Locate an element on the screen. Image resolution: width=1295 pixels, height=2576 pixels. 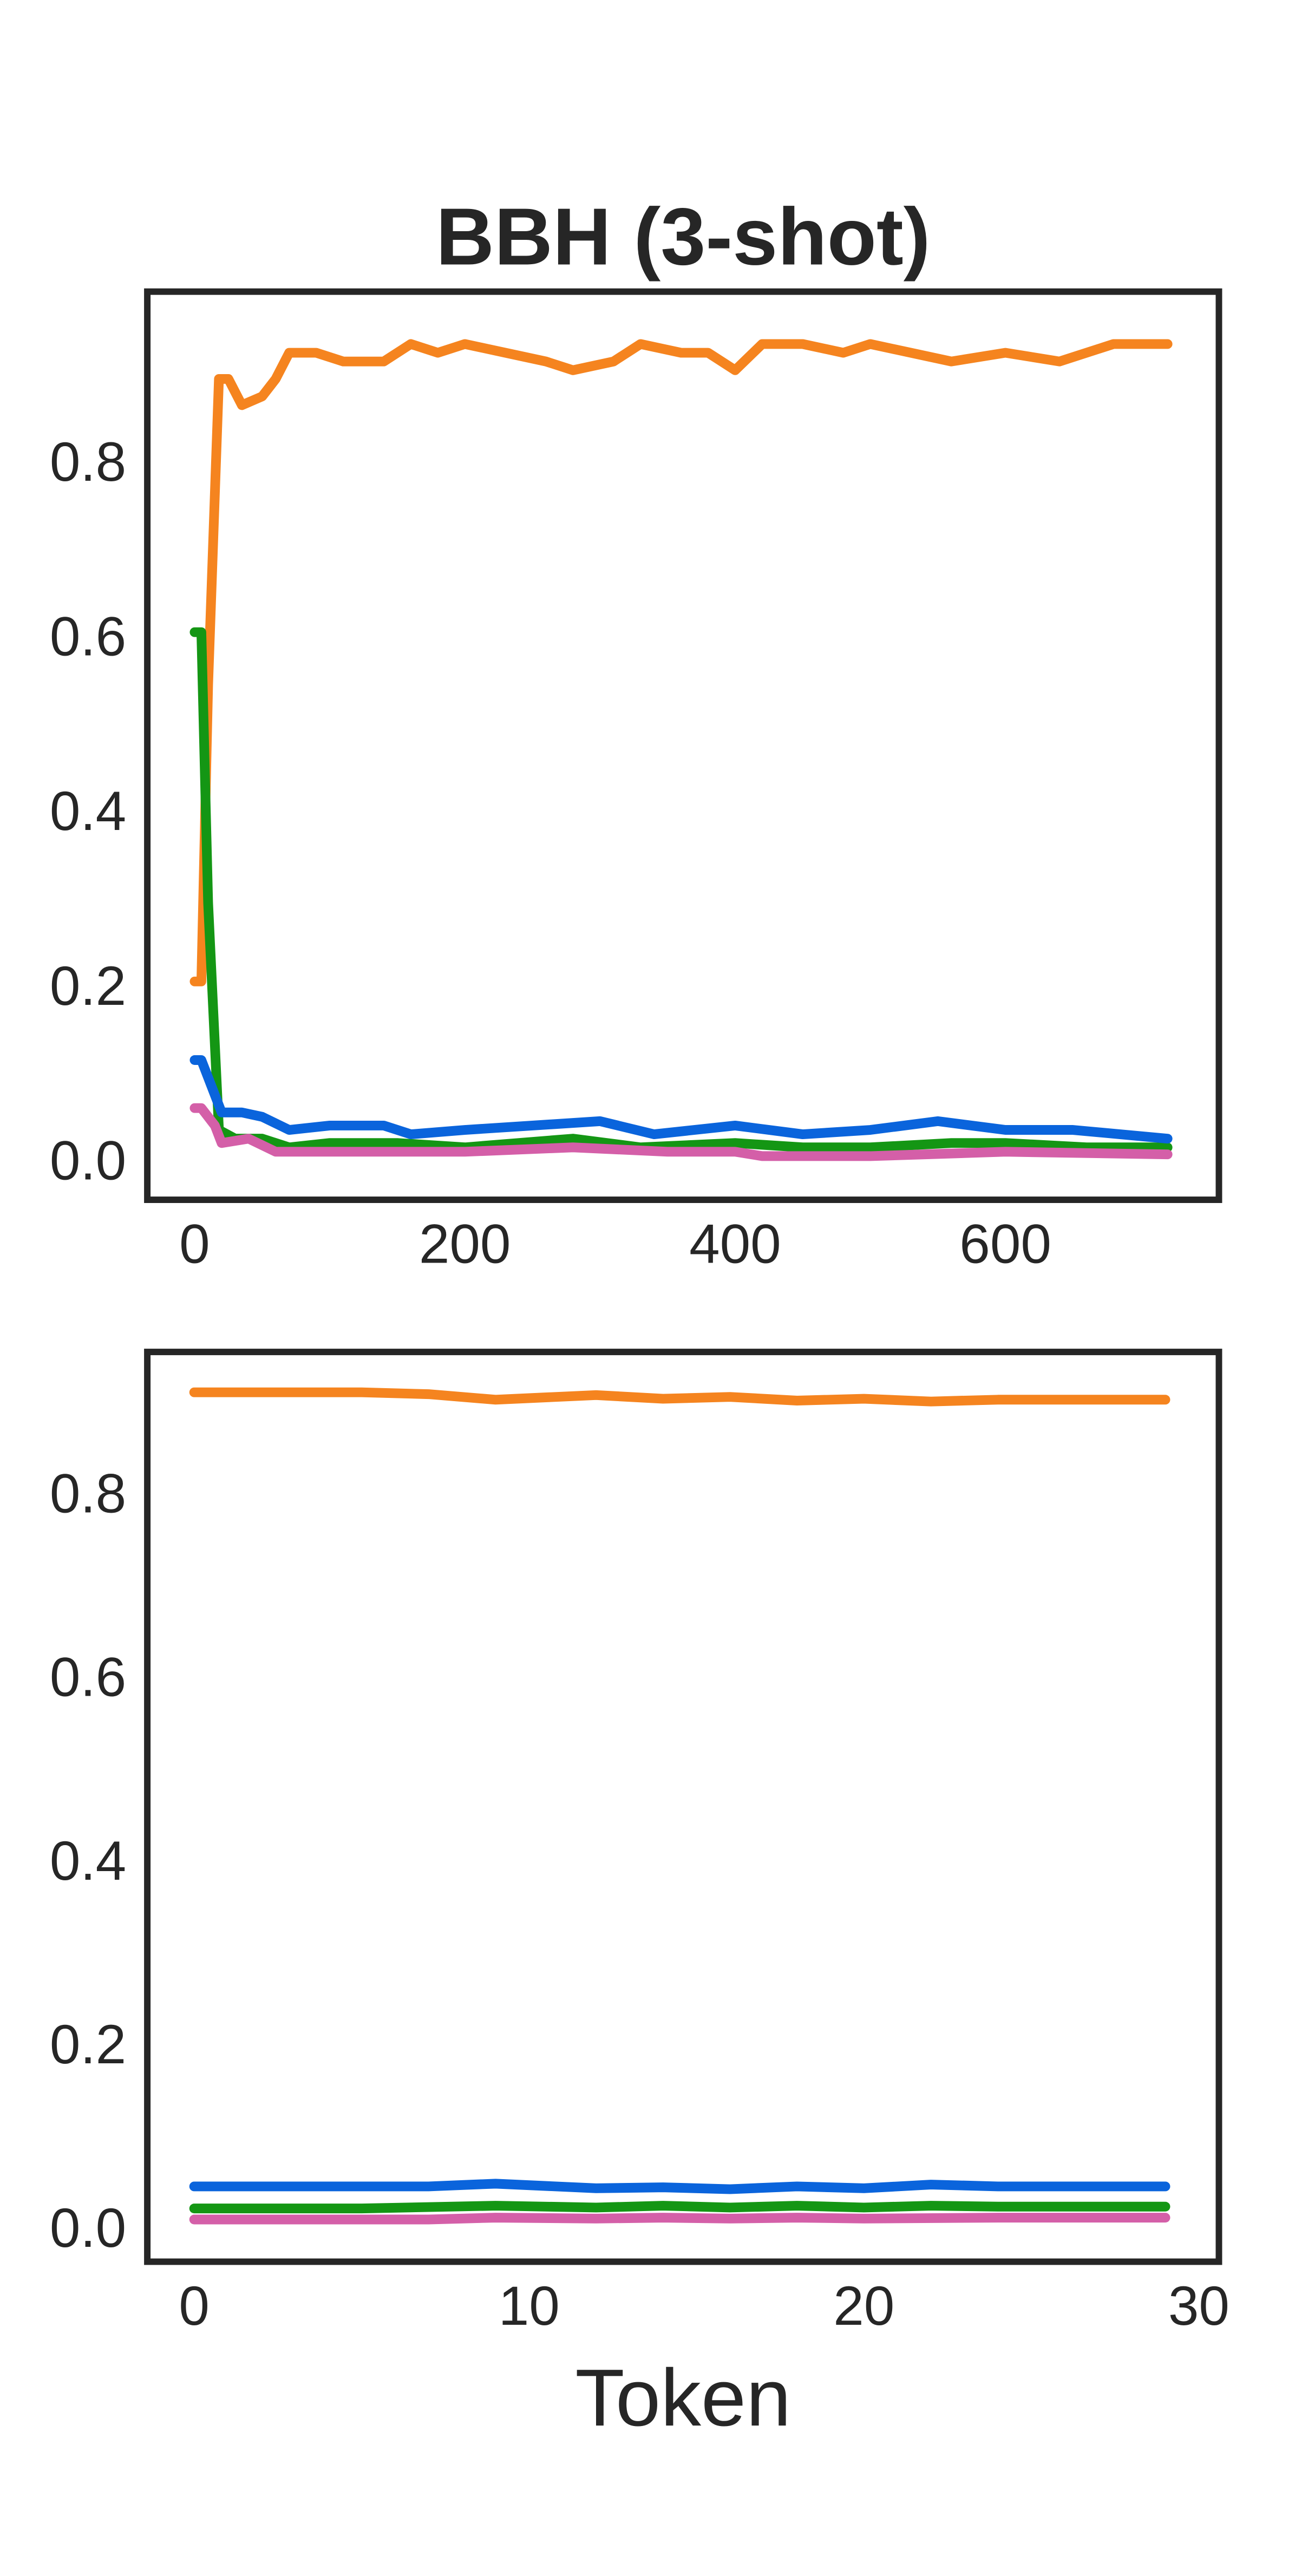
x-tick-label: 30 is located at coordinates (1198, 2306).